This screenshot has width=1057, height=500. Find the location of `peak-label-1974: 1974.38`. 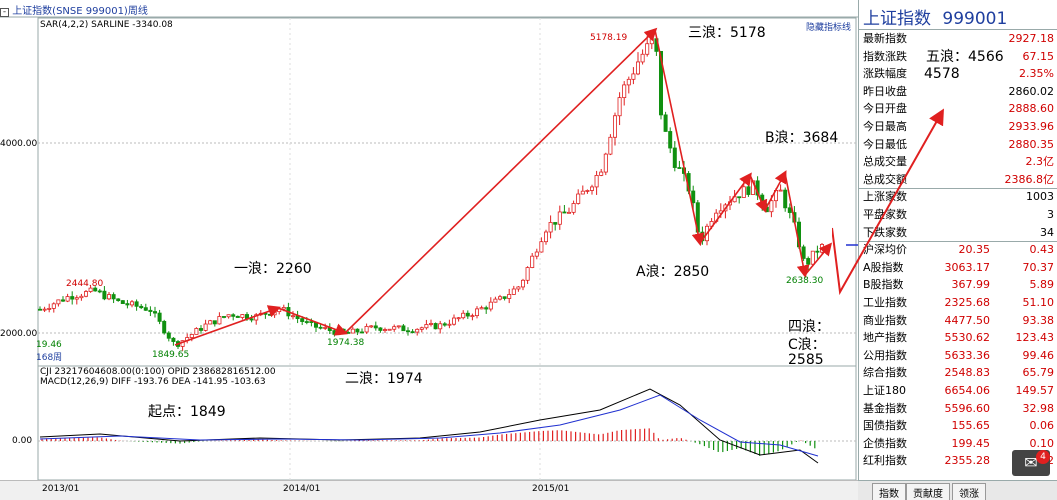

peak-label-1974: 1974.38 is located at coordinates (346, 343).